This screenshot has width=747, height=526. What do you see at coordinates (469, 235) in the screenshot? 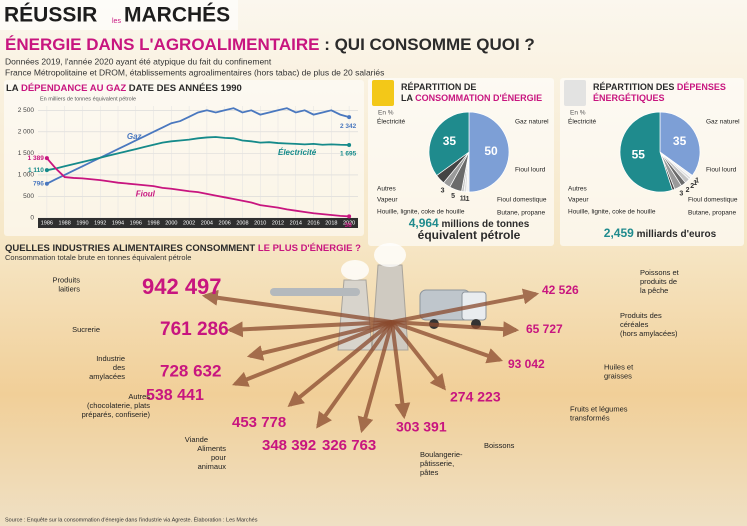
I see `total-label-part: équivalent pétrole` at bounding box center [469, 235].